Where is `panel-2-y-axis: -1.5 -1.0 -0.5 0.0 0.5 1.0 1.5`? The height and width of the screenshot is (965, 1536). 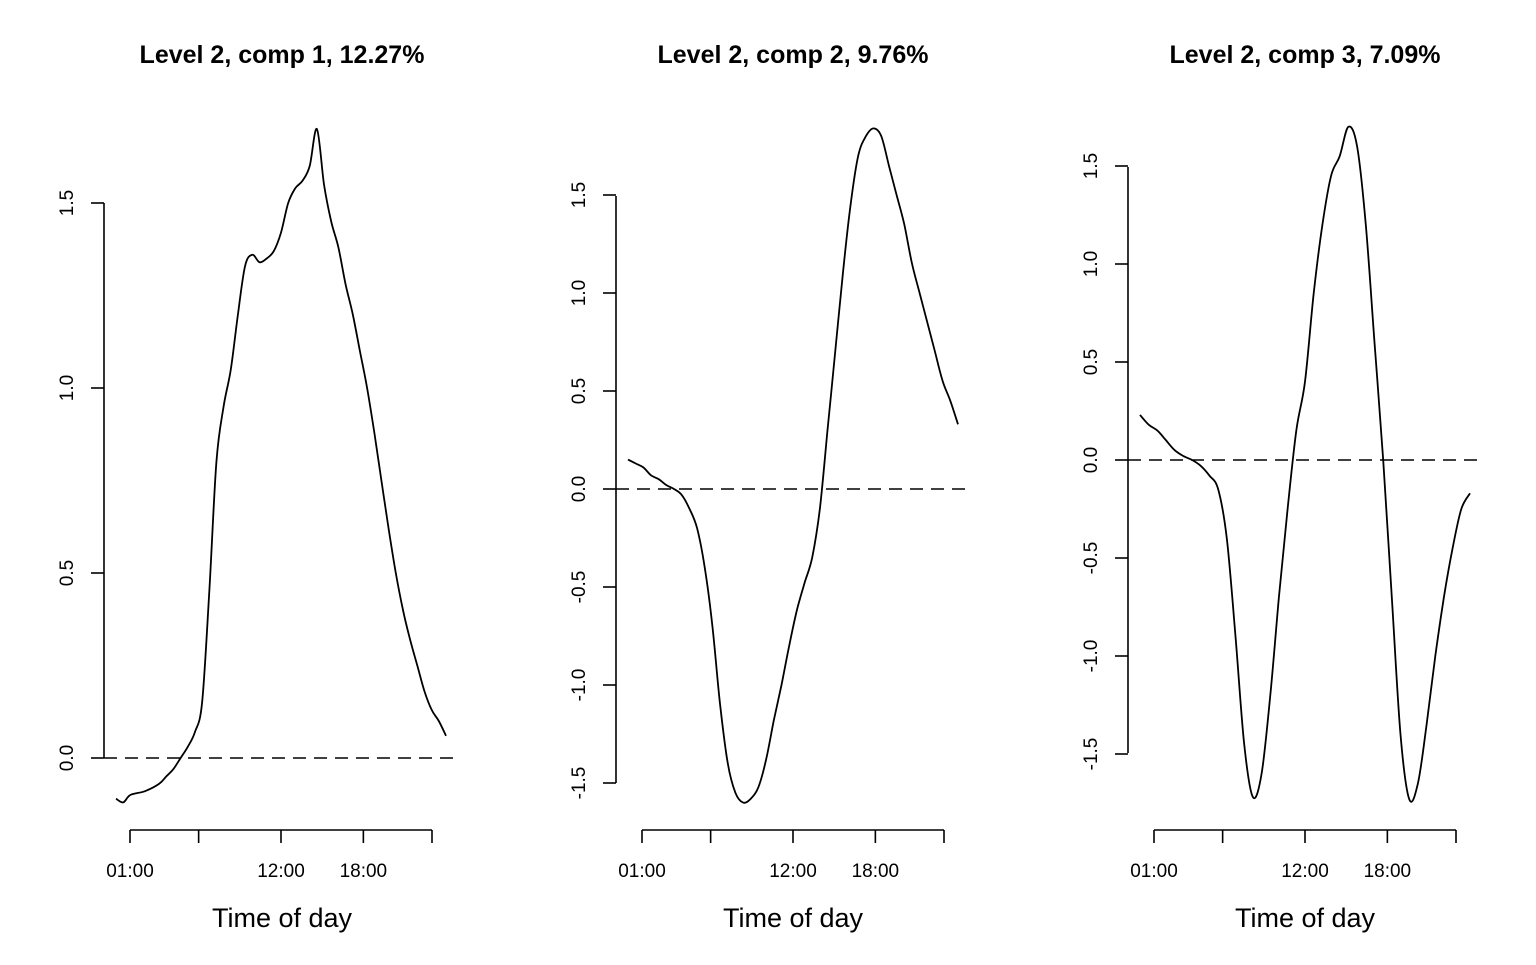
panel-2-y-axis: -1.5 -1.0 -0.5 0.0 0.5 1.0 1.5 is located at coordinates (593, 491).